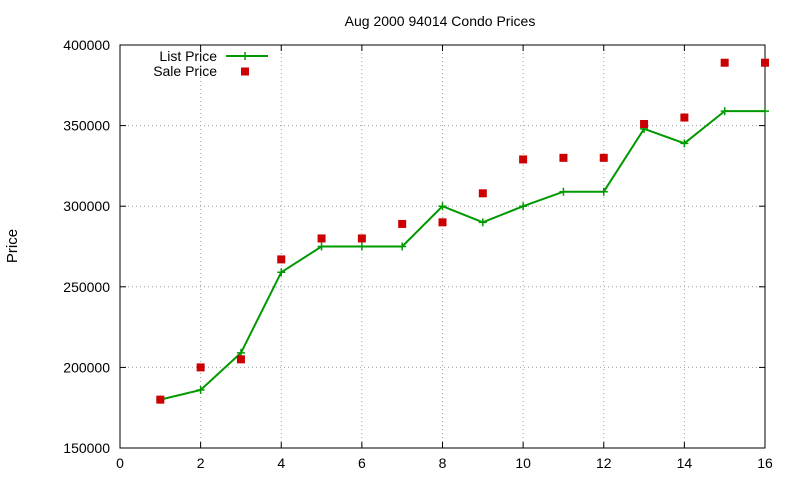 This screenshot has width=800, height=480. I want to click on y-tick-label: 350000, so click(86, 126).